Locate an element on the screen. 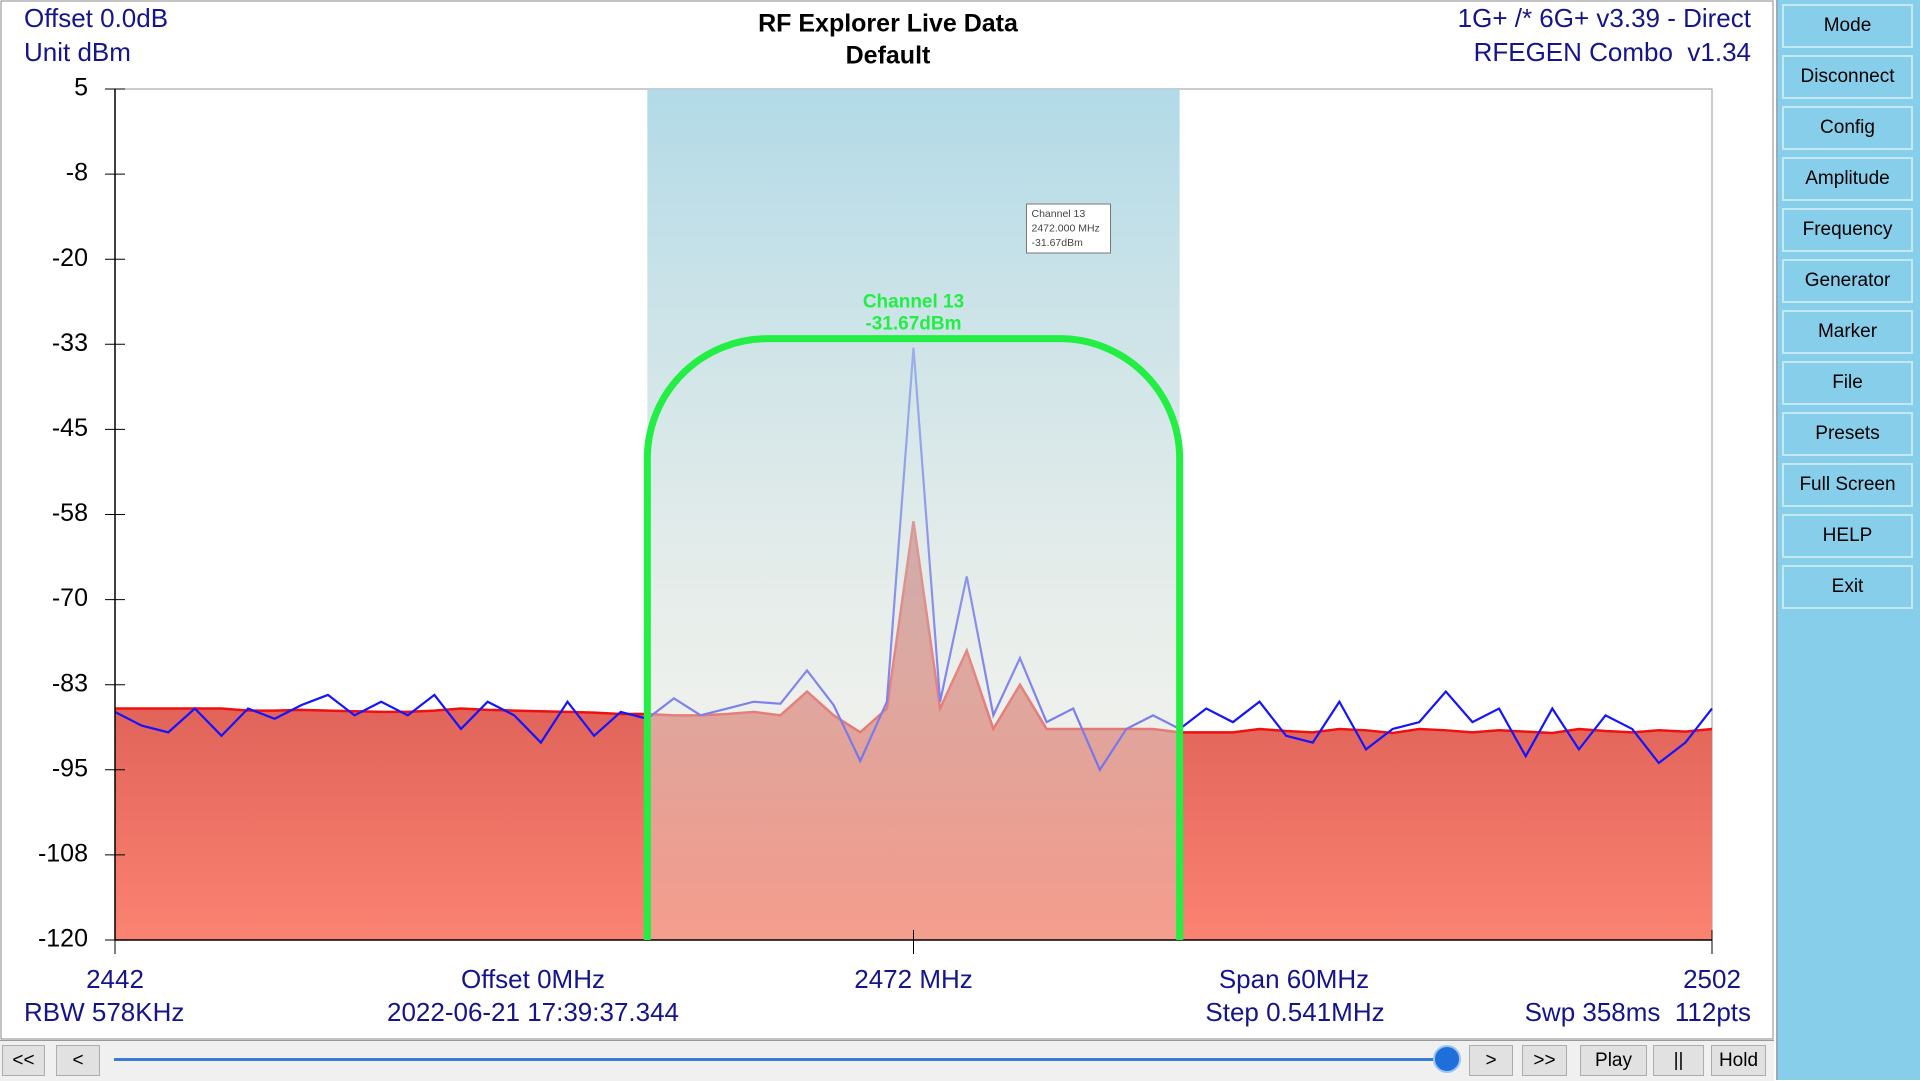  channel-value: -31.67dBm is located at coordinates (913, 324).